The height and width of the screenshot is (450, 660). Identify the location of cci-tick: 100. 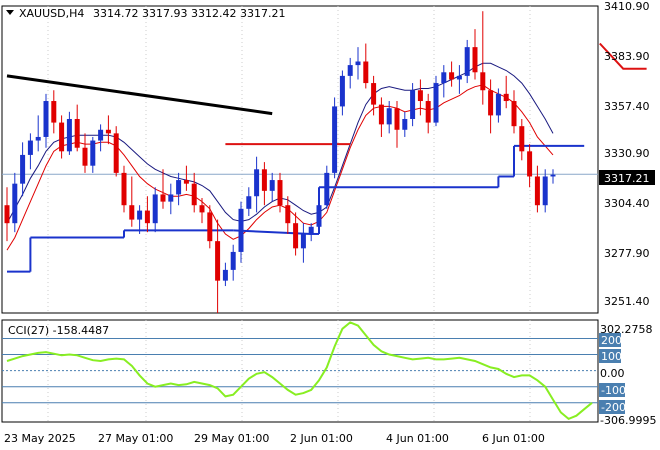
(611, 356).